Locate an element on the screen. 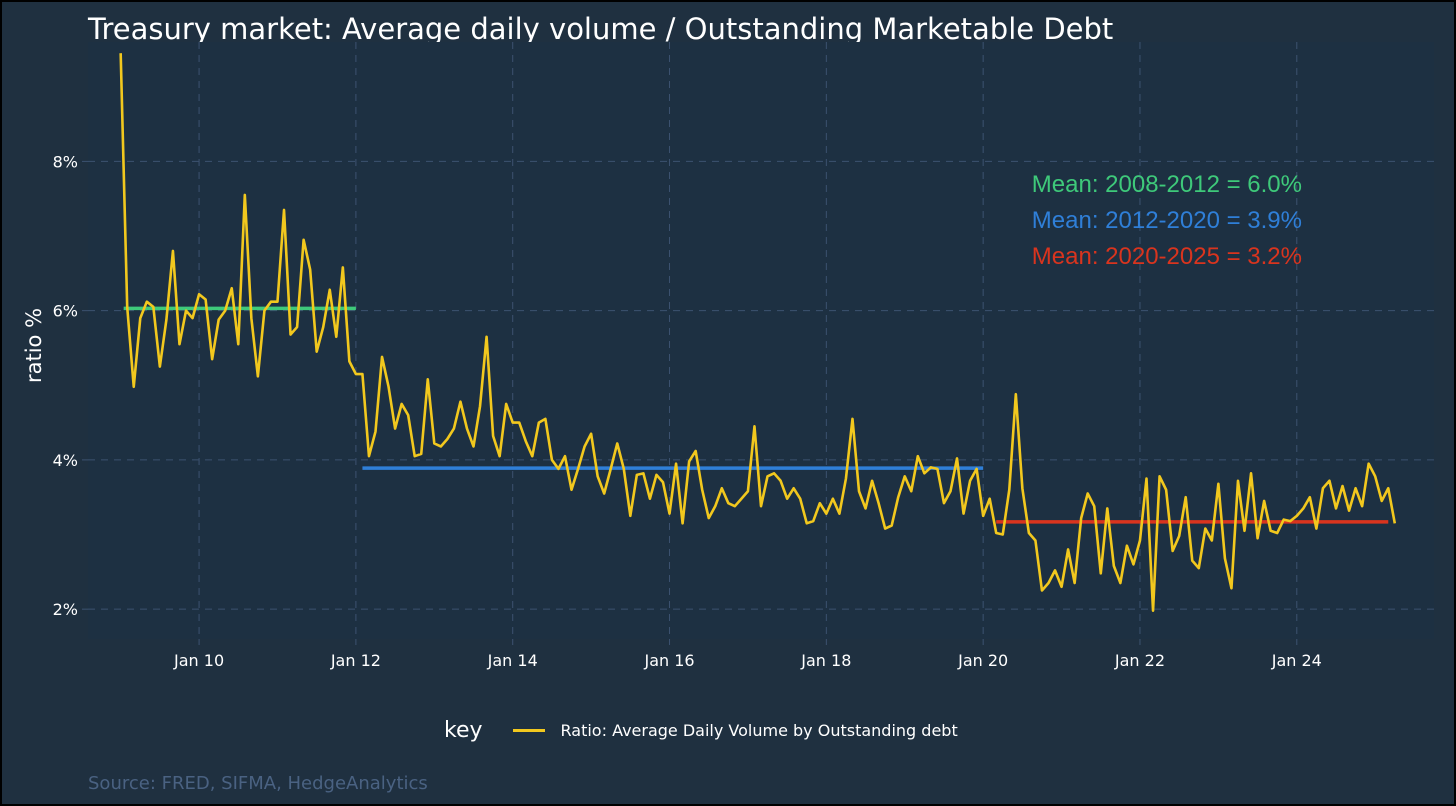 This screenshot has height=806, width=1456. mean-annotation: Mean: 2020-2025 = 3.2% is located at coordinates (1167, 256).